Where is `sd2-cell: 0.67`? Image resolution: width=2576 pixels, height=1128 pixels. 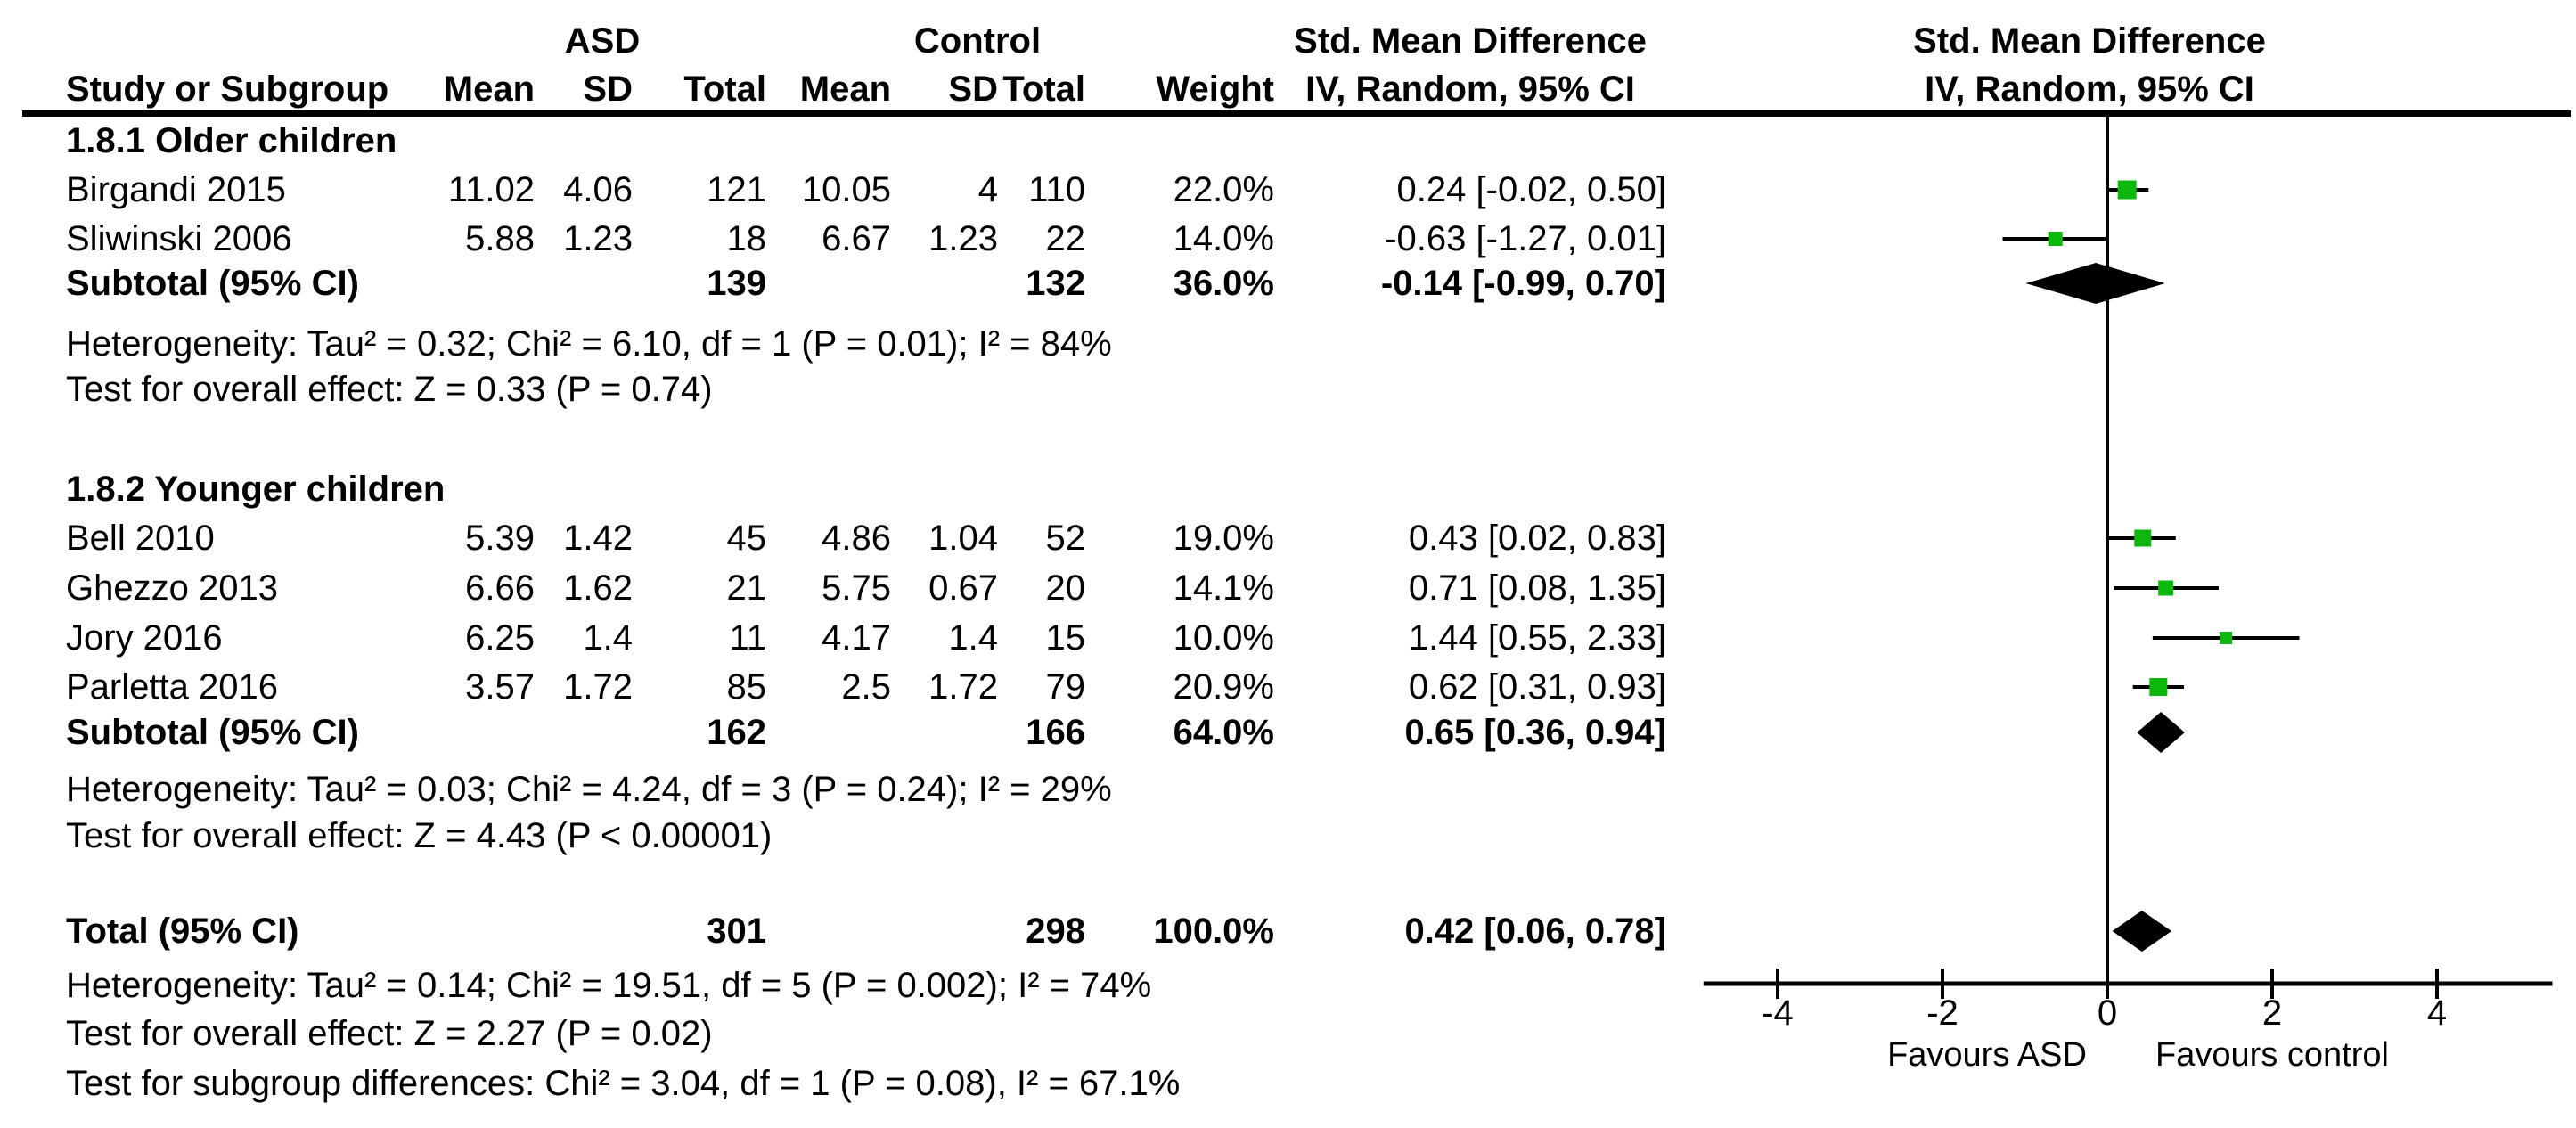
sd2-cell: 0.67 is located at coordinates (963, 588).